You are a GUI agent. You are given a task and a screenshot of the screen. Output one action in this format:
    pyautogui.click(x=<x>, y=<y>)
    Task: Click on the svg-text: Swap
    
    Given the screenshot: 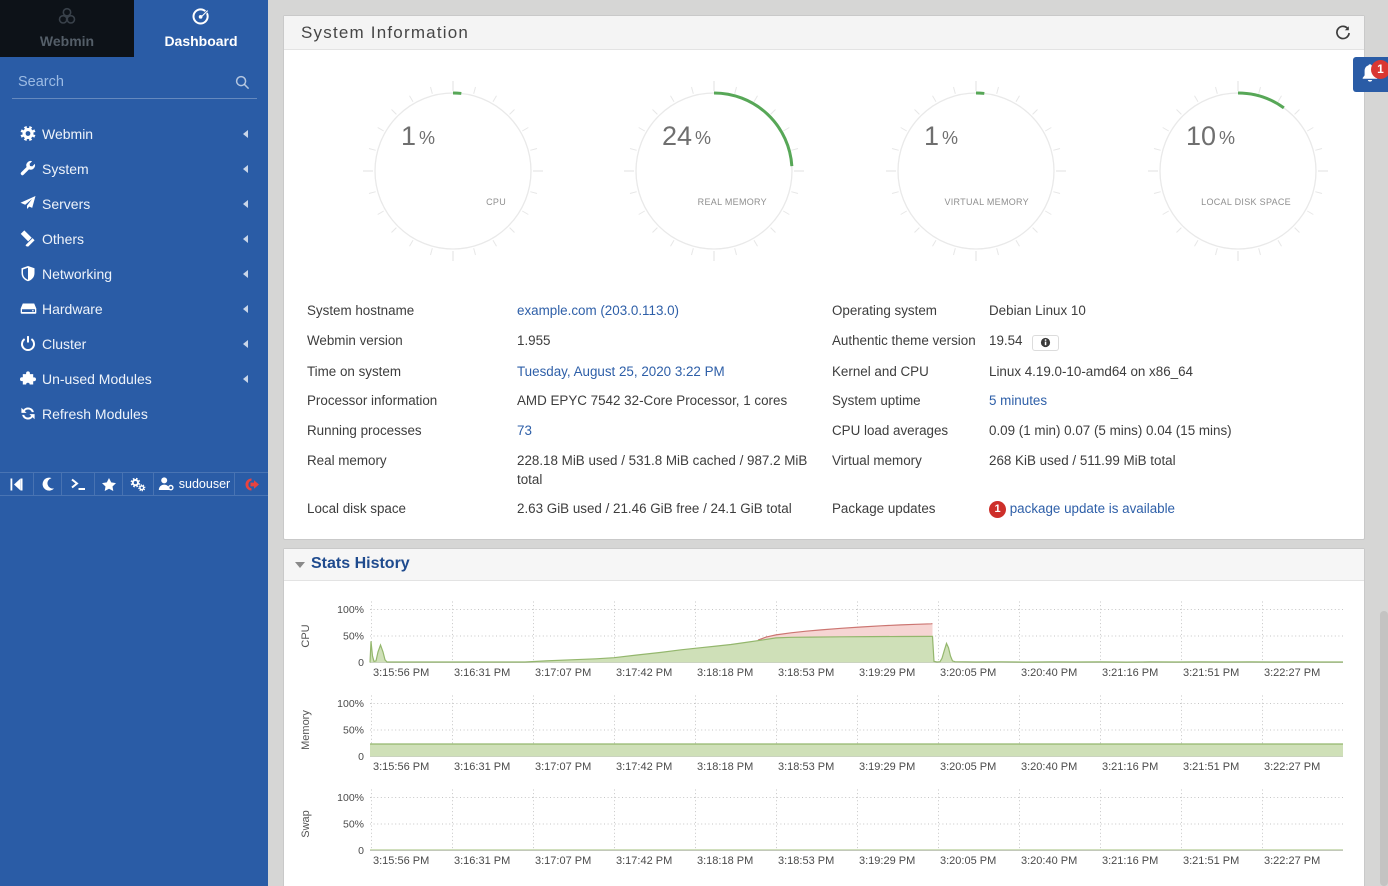 What is the action you would take?
    pyautogui.click(x=306, y=824)
    